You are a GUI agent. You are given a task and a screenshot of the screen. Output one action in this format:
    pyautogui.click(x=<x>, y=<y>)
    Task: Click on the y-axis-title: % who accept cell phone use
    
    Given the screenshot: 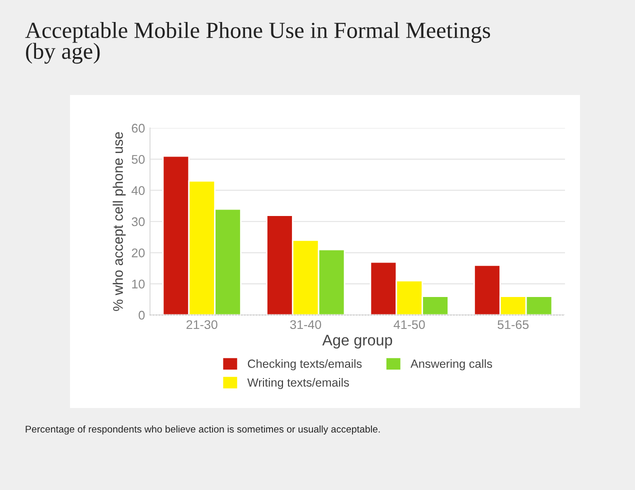 What is the action you would take?
    pyautogui.click(x=119, y=221)
    